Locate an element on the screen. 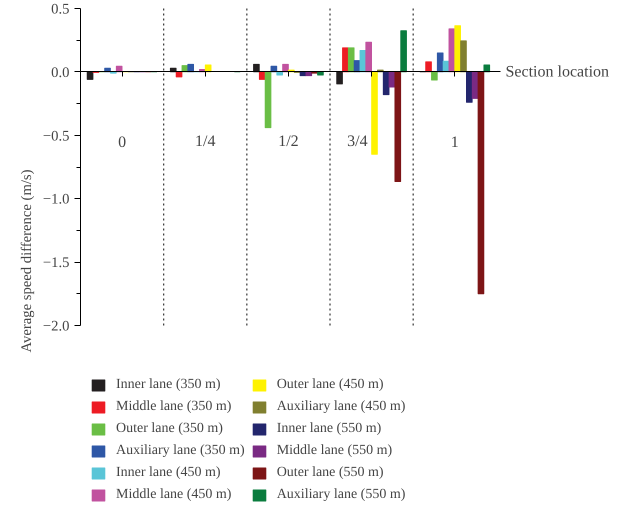  y-tick-label: −1.5 is located at coordinates (56, 263).